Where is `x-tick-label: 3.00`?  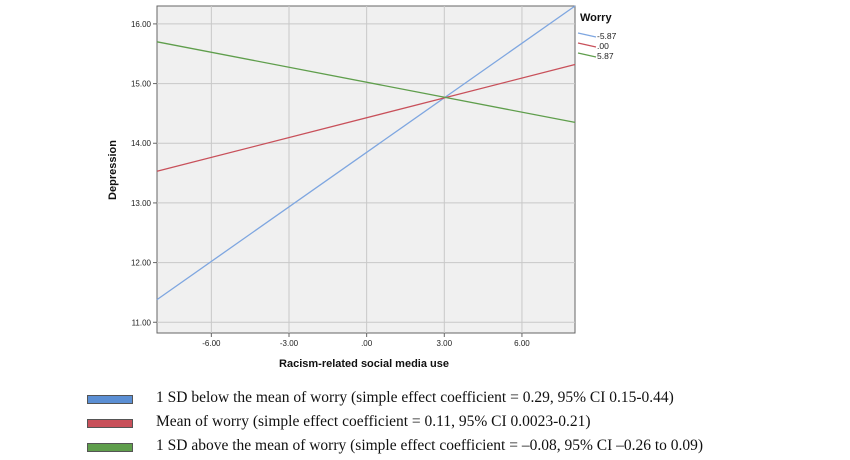 x-tick-label: 3.00 is located at coordinates (445, 343).